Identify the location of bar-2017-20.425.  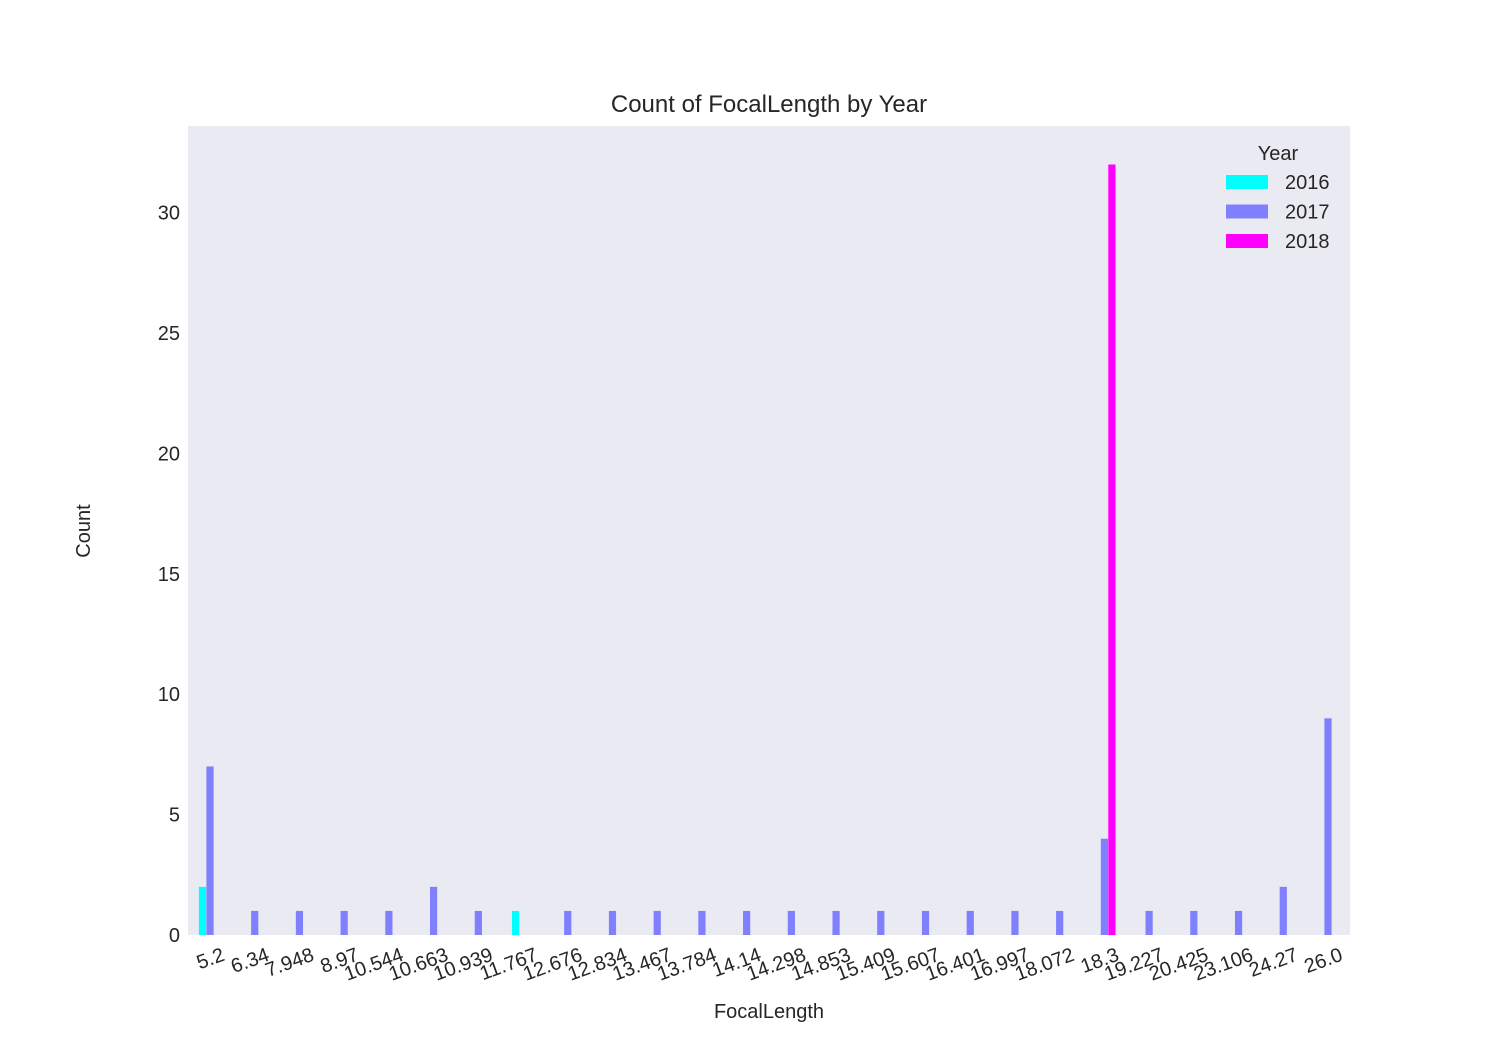
(1194, 922).